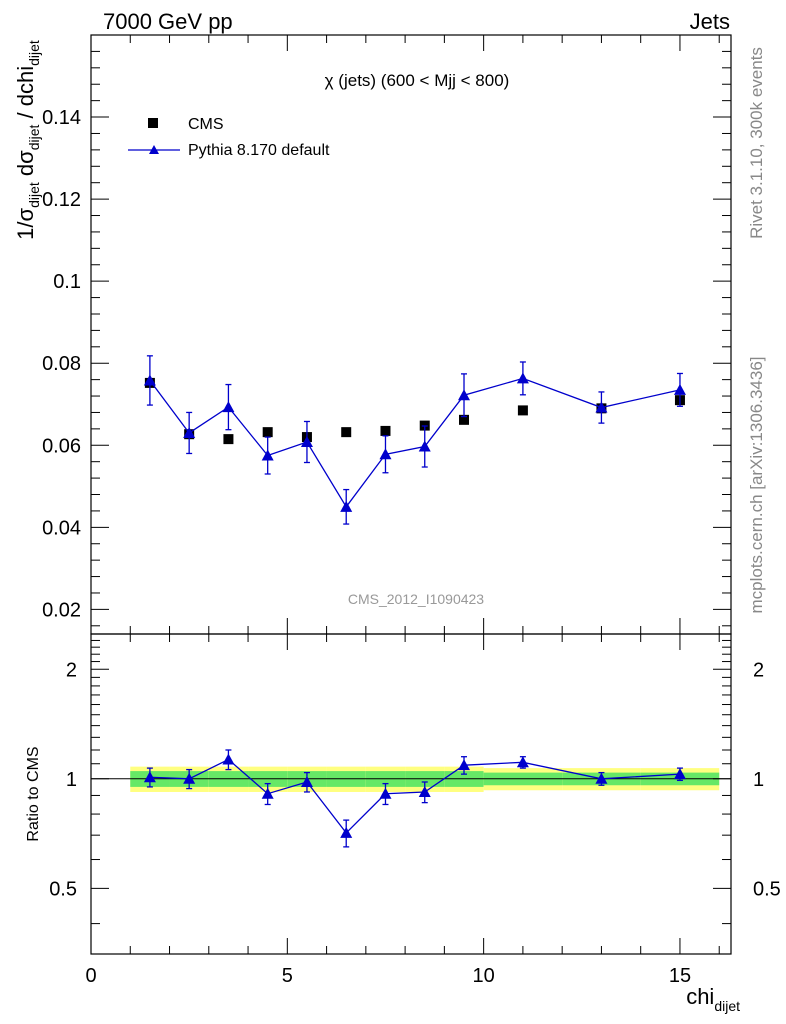  What do you see at coordinates (417, 80) in the screenshot?
I see `plot-title: χ (jets) (600 < Mjj < 800)` at bounding box center [417, 80].